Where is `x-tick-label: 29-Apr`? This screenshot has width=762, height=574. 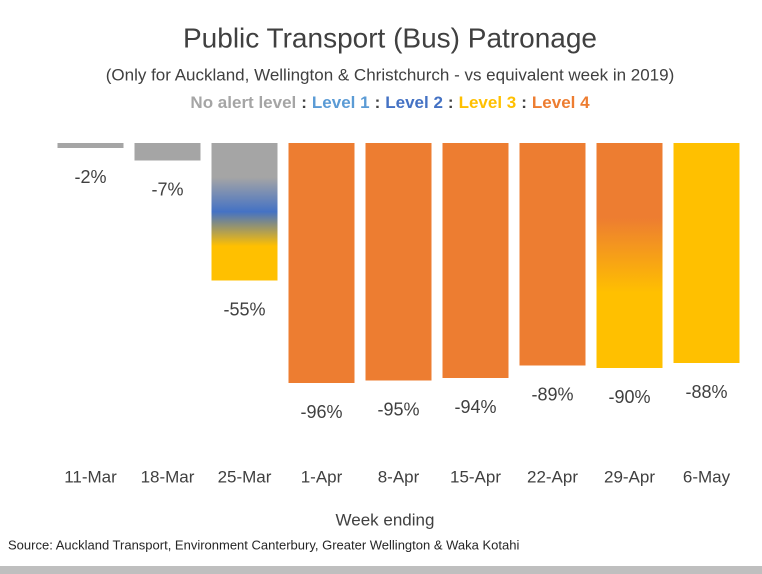
x-tick-label: 29-Apr is located at coordinates (629, 476).